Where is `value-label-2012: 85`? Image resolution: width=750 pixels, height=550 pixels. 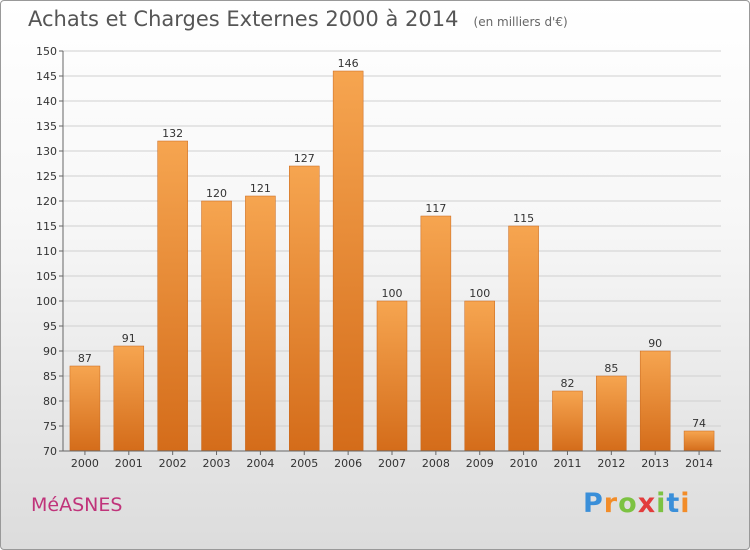
value-label-2012: 85 is located at coordinates (611, 368).